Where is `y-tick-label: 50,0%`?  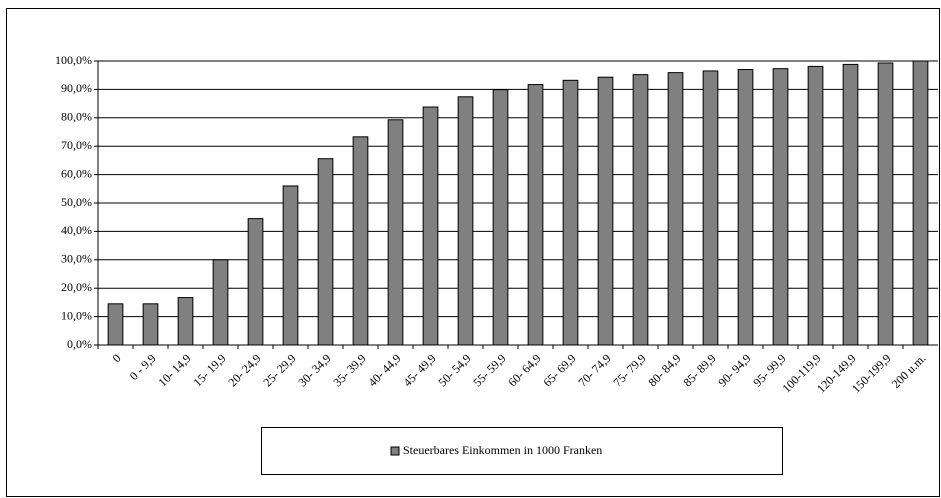 y-tick-label: 50,0% is located at coordinates (76, 202).